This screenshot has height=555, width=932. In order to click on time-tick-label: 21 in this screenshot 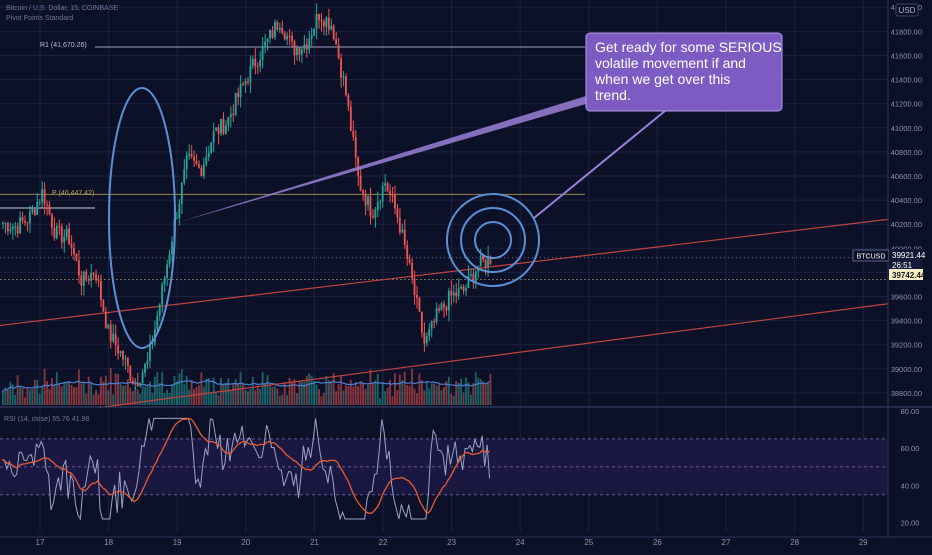, I will do `click(314, 542)`.